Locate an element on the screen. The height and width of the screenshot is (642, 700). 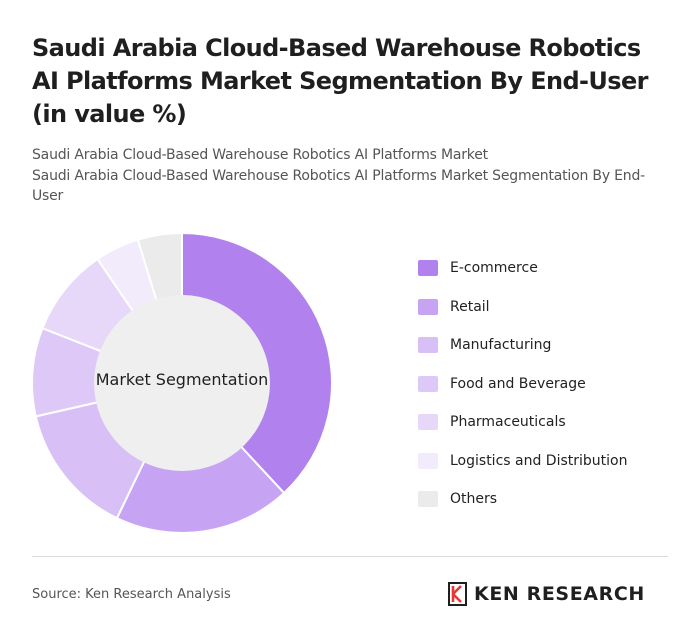
brand-name: KEN RESEARCH is located at coordinates (559, 594).